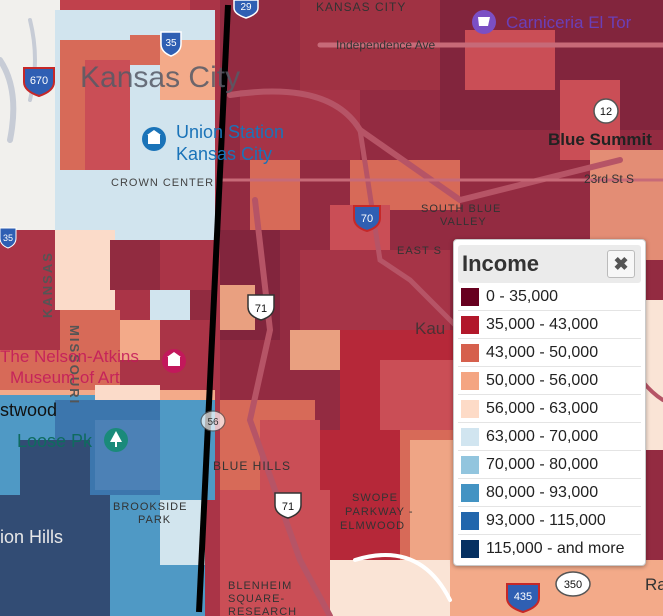 This screenshot has width=663, height=616. What do you see at coordinates (386, 45) in the screenshot?
I see `independence-ave-label: Independence Ave` at bounding box center [386, 45].